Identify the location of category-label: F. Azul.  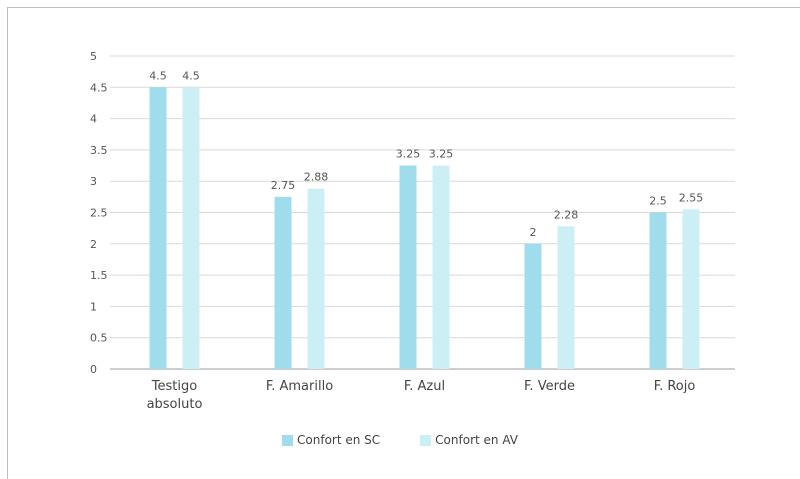
(424, 386).